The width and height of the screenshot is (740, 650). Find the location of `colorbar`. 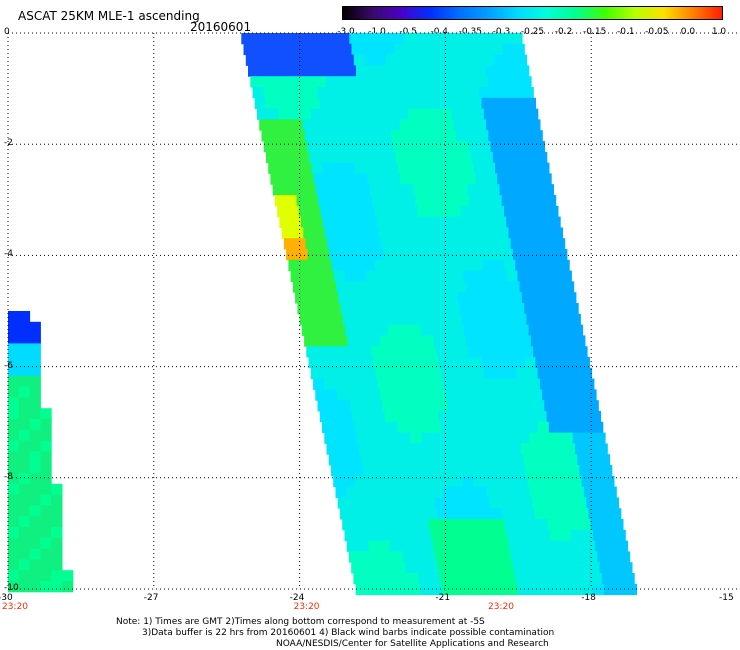

colorbar is located at coordinates (532, 13).